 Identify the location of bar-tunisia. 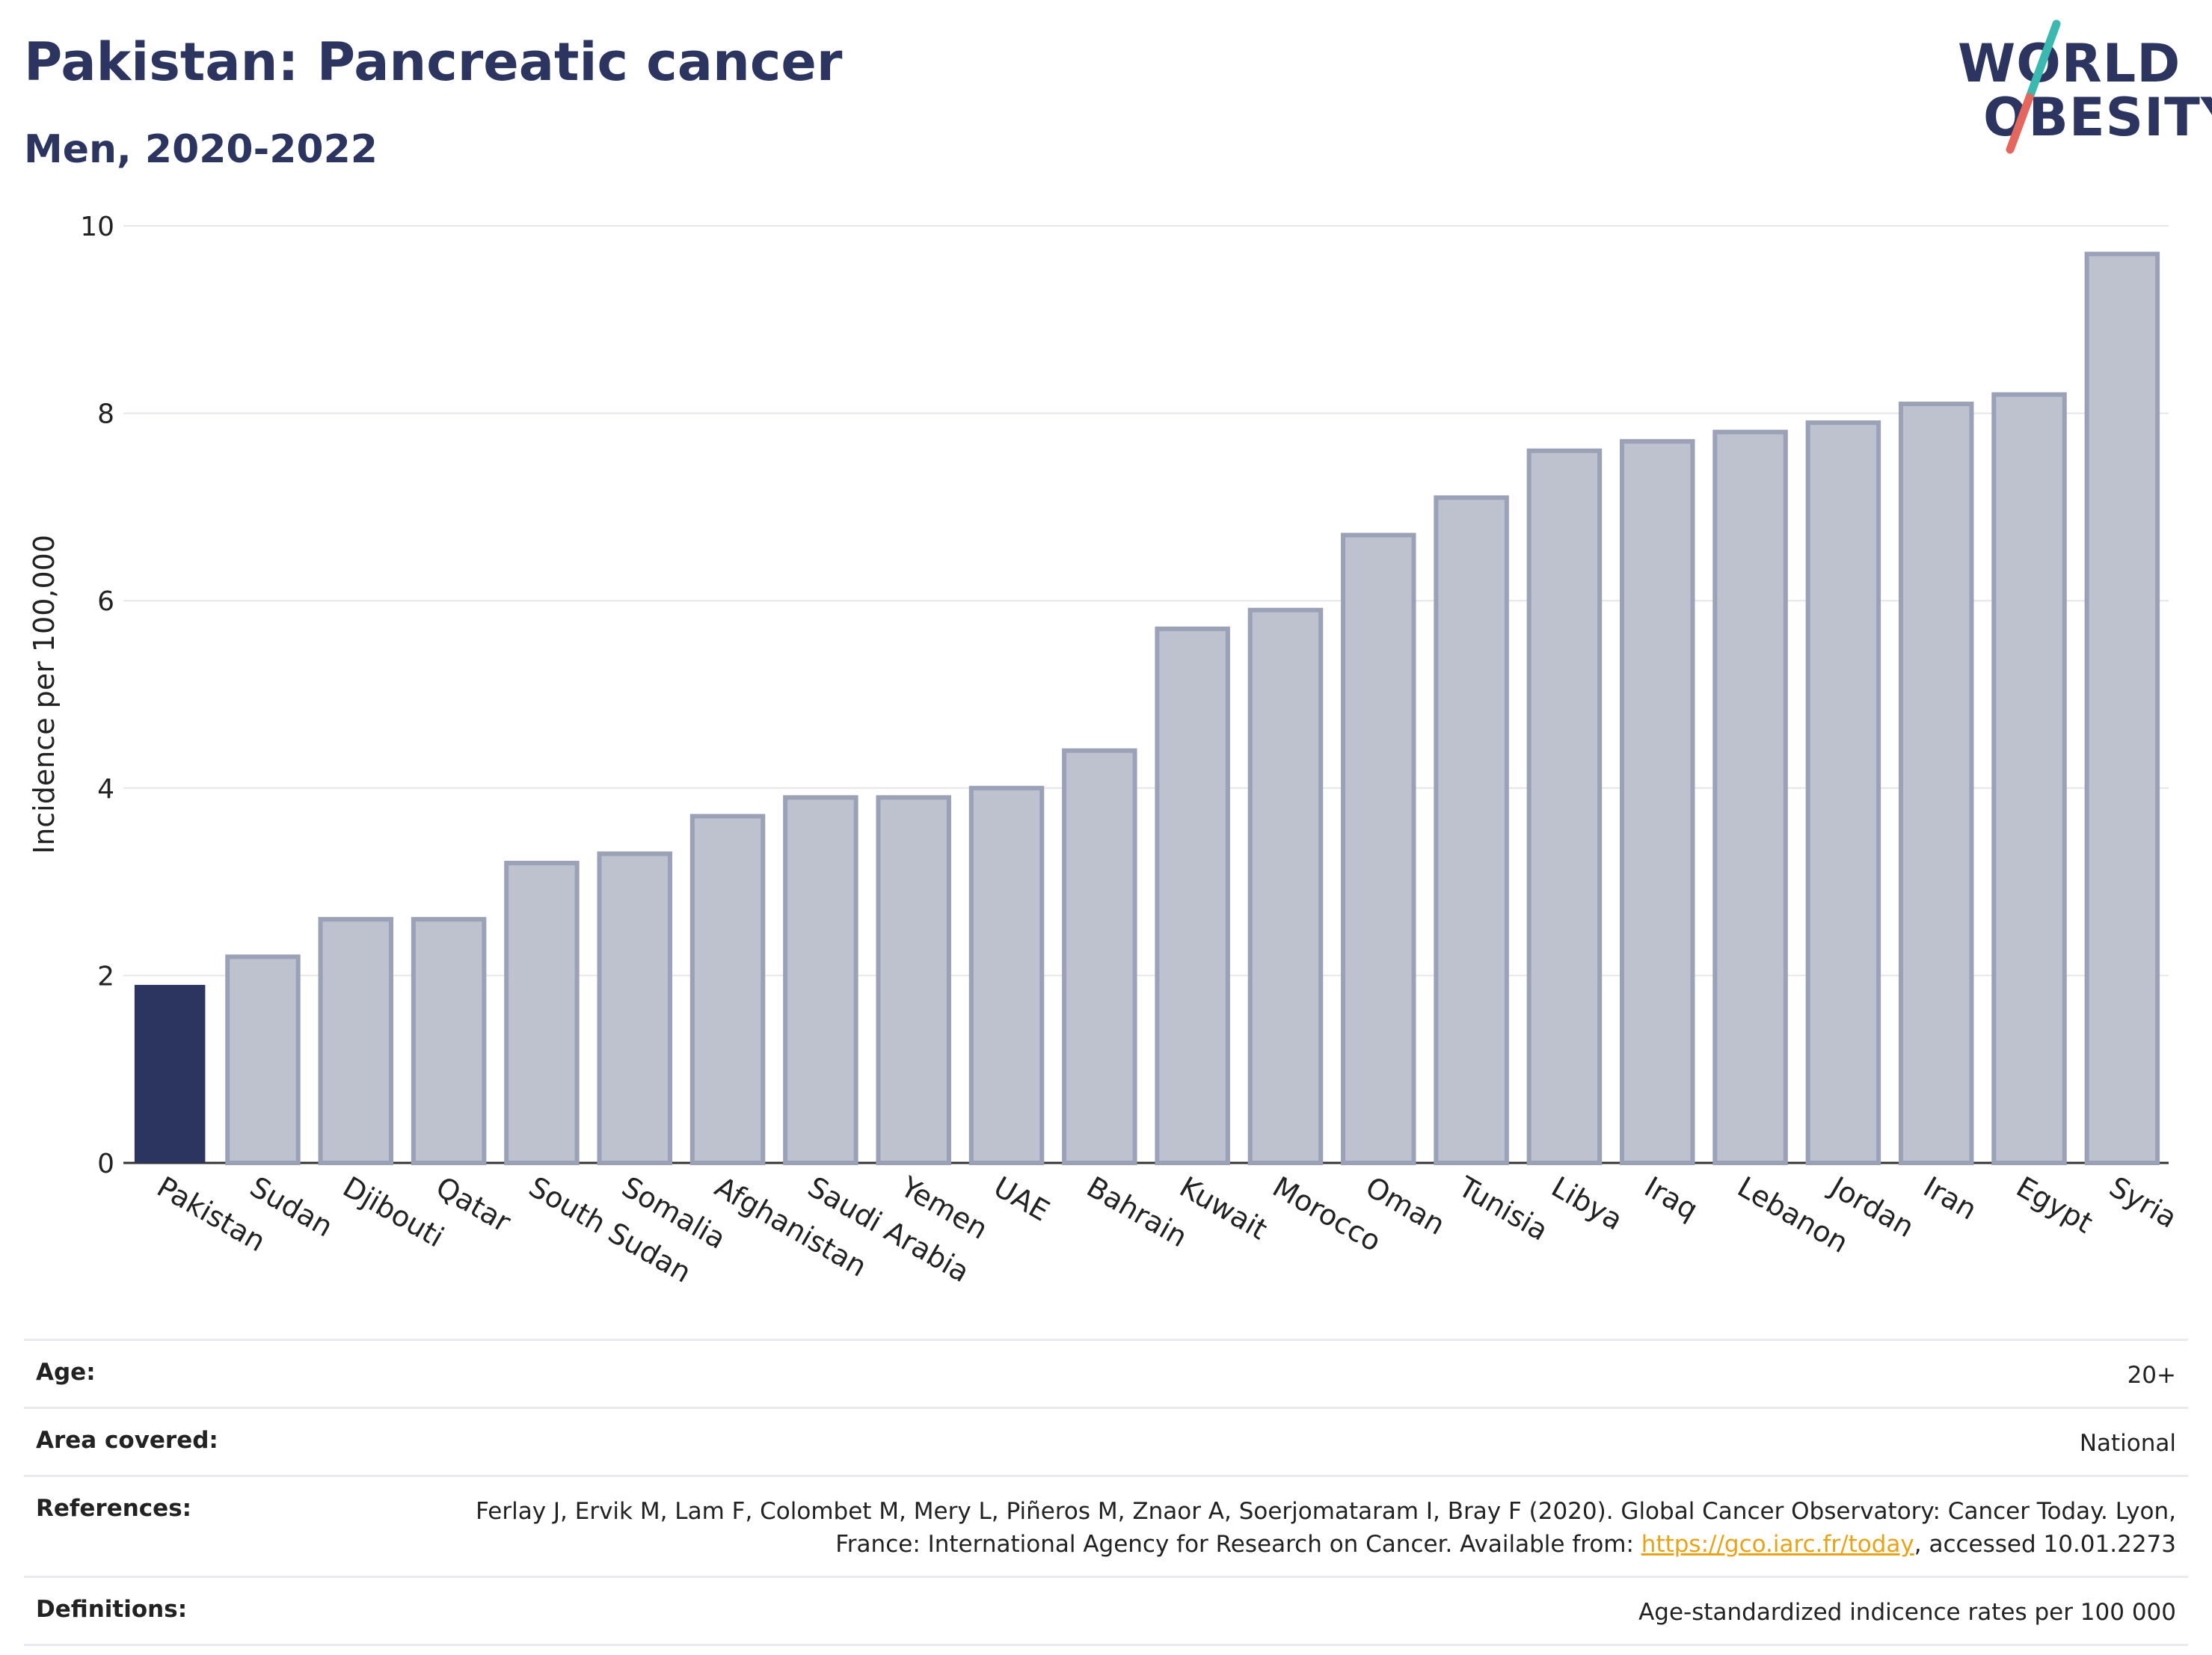
(1471, 830).